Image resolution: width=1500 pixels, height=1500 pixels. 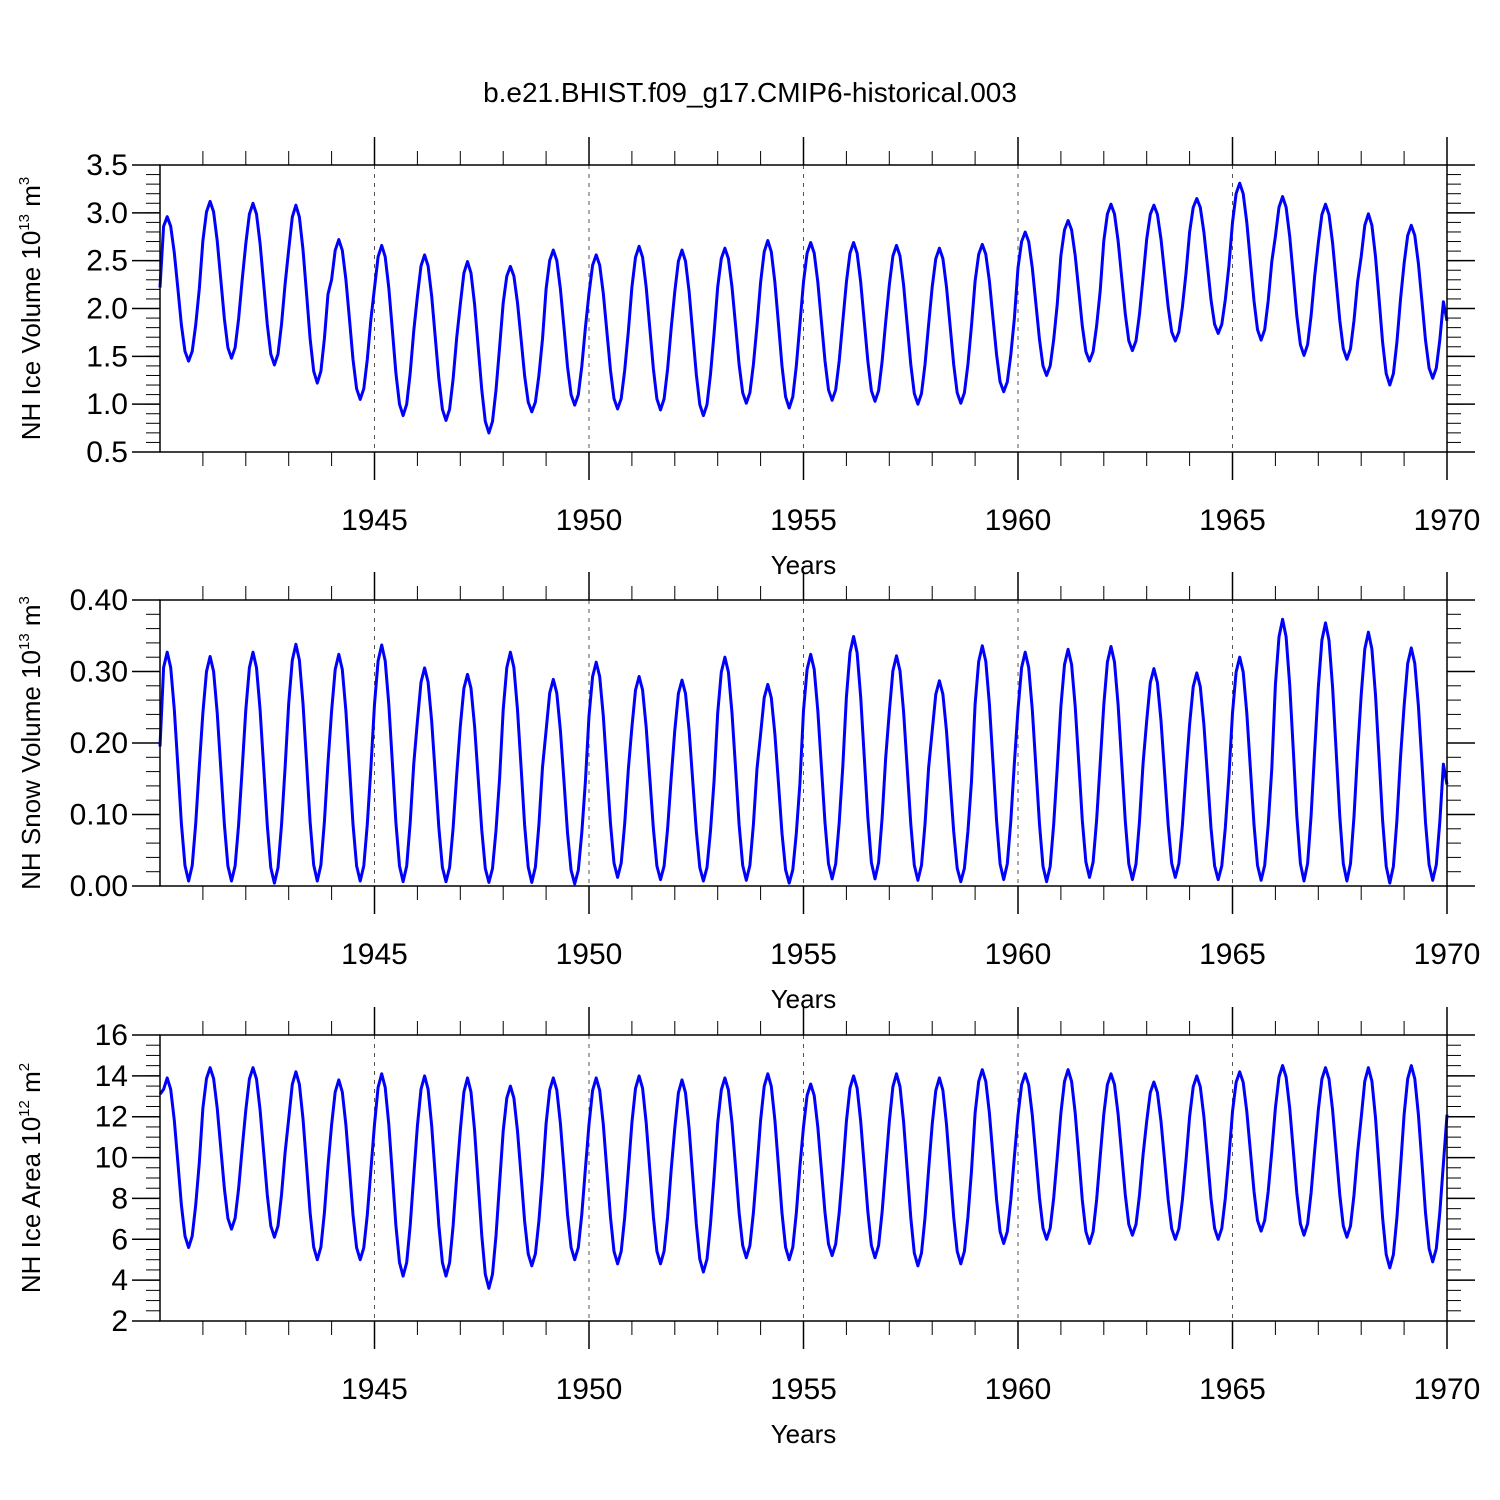 I want to click on ice-volume-x-tick-label: 1950, so click(x=589, y=520).